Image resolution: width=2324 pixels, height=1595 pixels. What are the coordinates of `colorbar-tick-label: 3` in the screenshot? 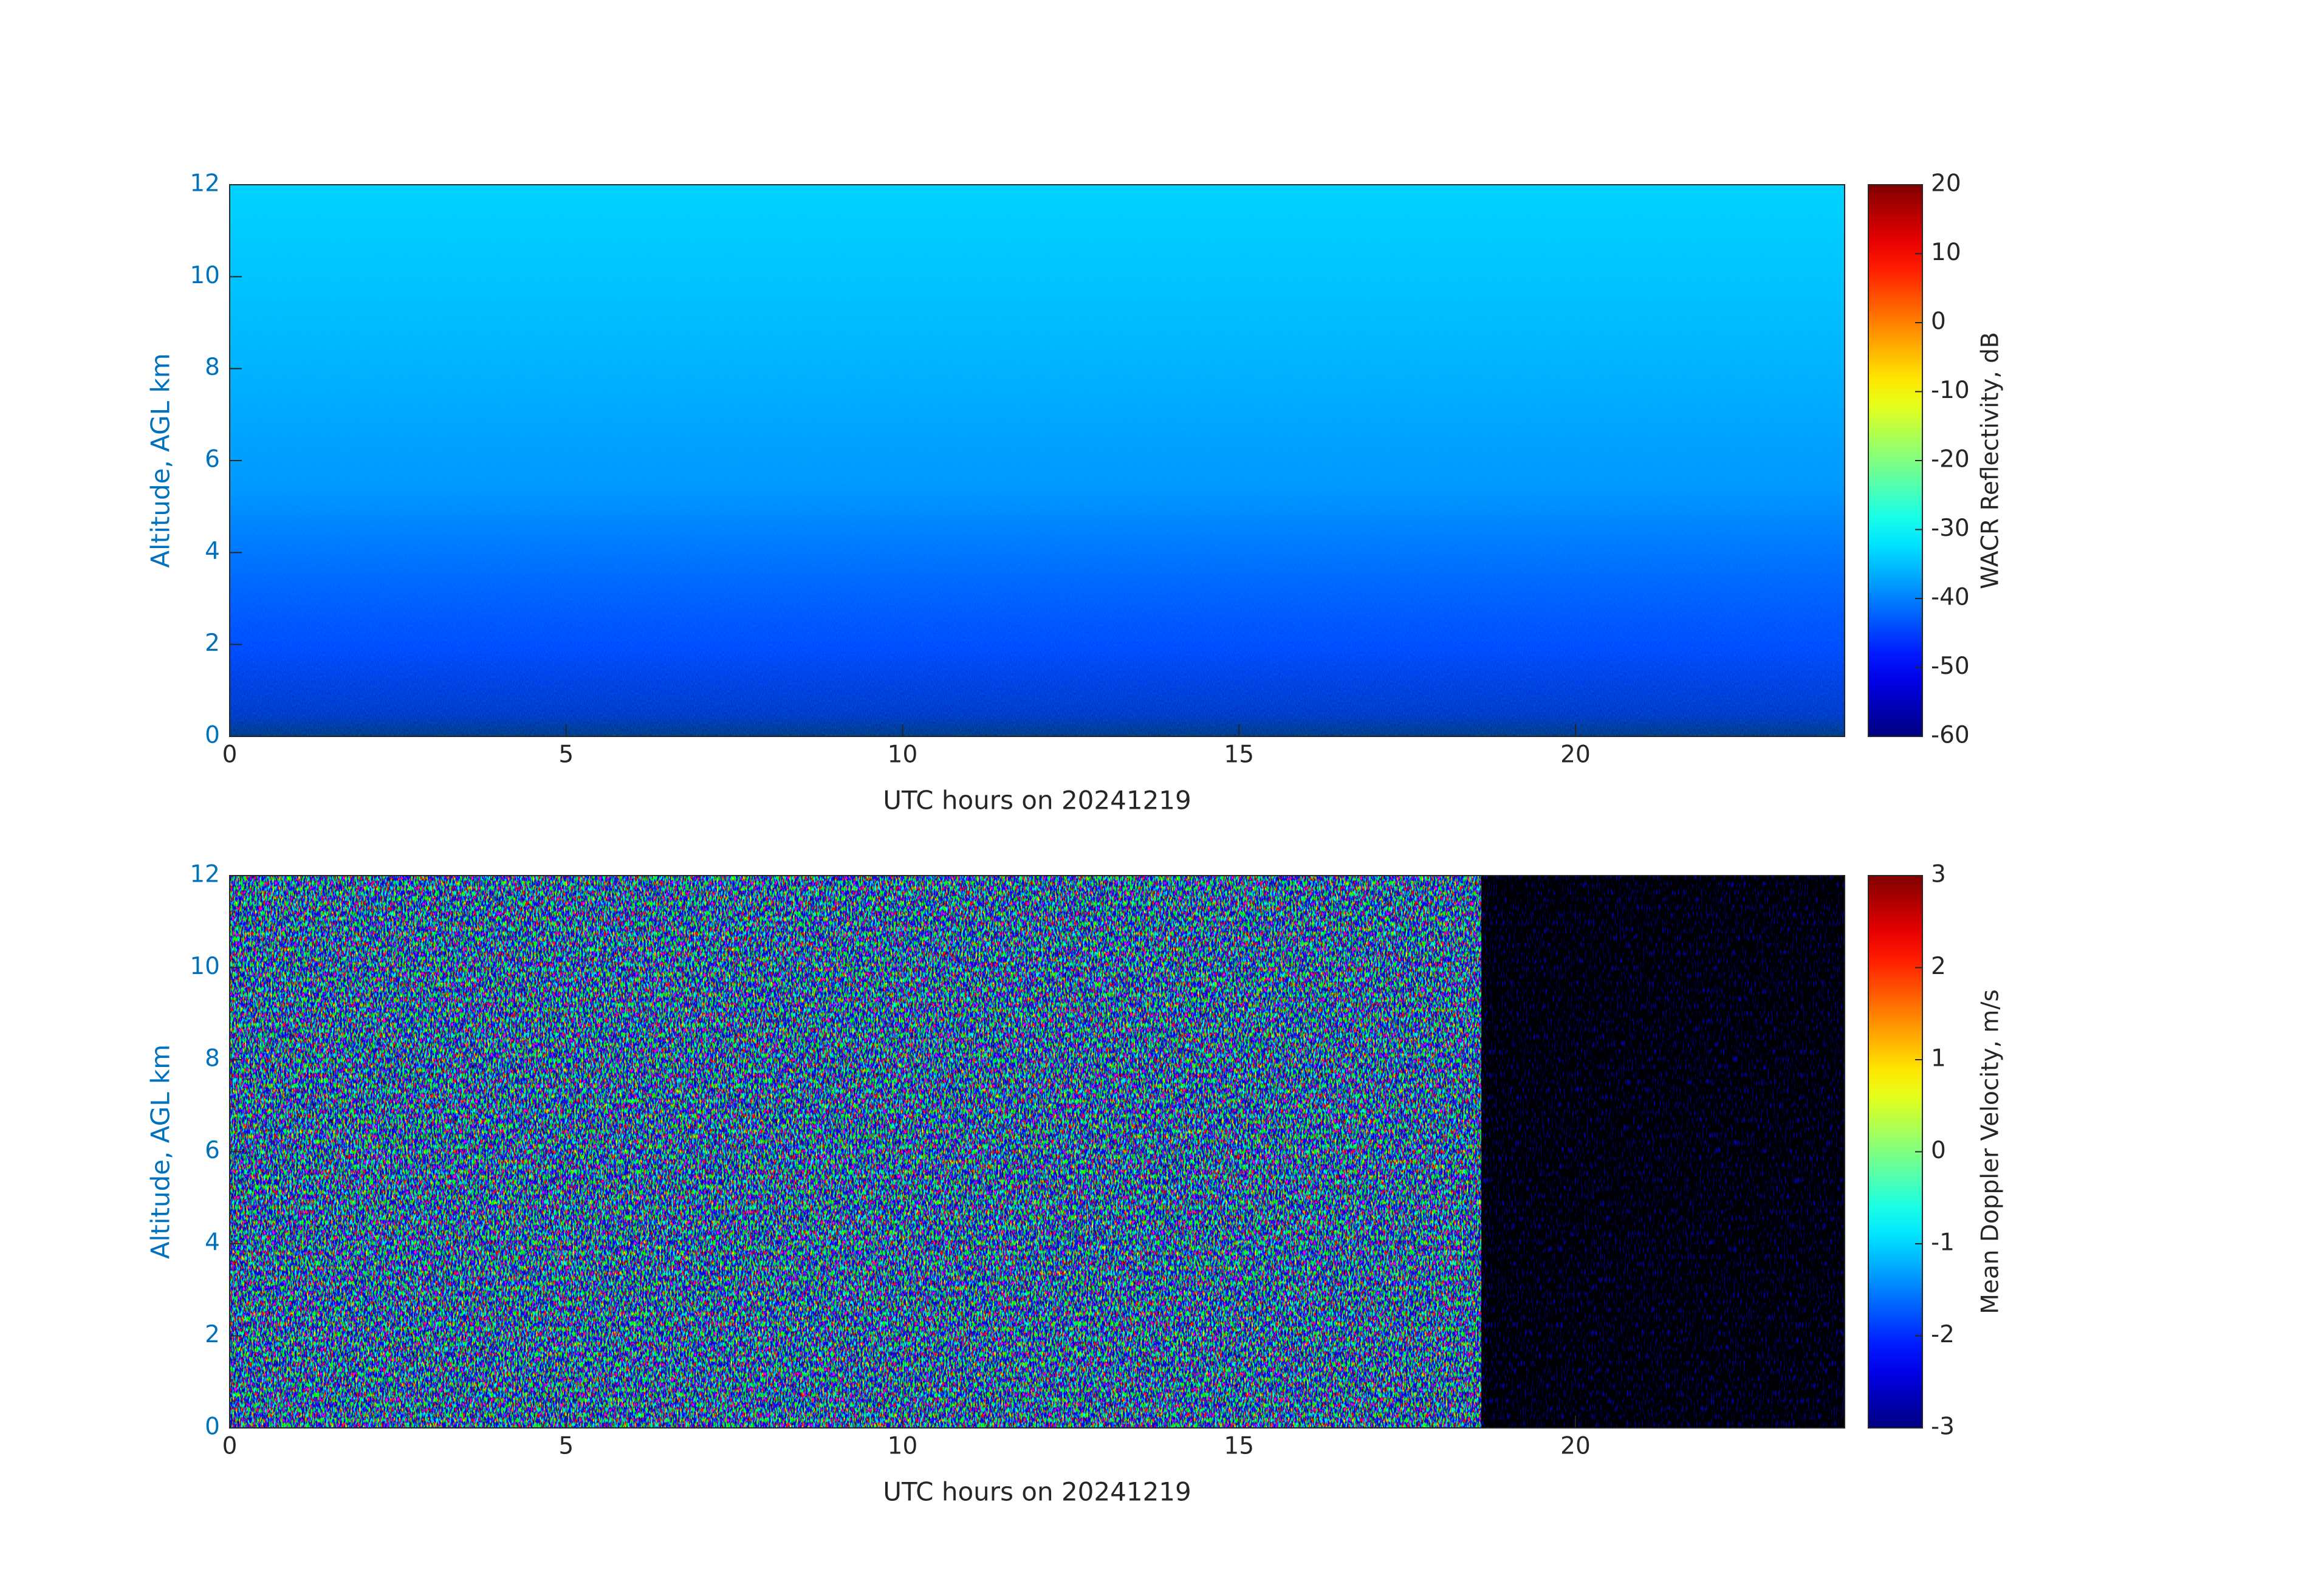 It's located at (1939, 874).